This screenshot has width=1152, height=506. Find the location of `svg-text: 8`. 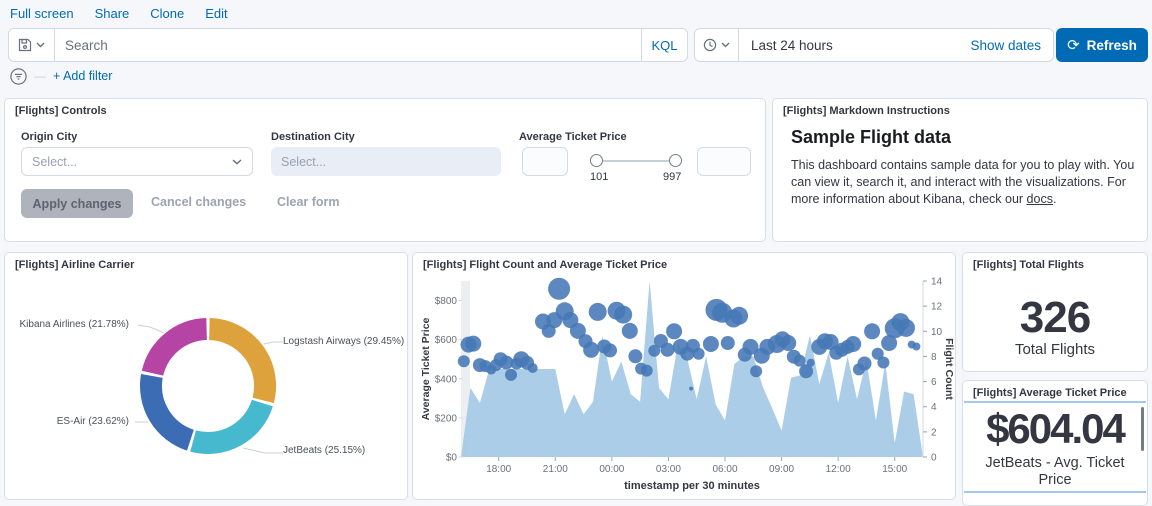

svg-text: 8 is located at coordinates (934, 357).